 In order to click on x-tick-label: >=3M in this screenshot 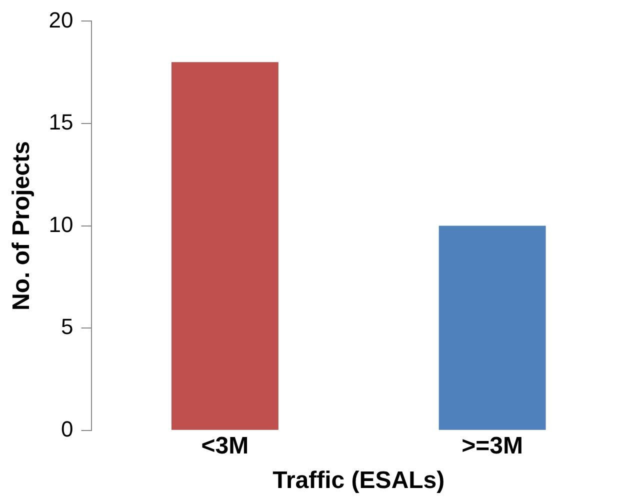, I will do `click(493, 446)`.